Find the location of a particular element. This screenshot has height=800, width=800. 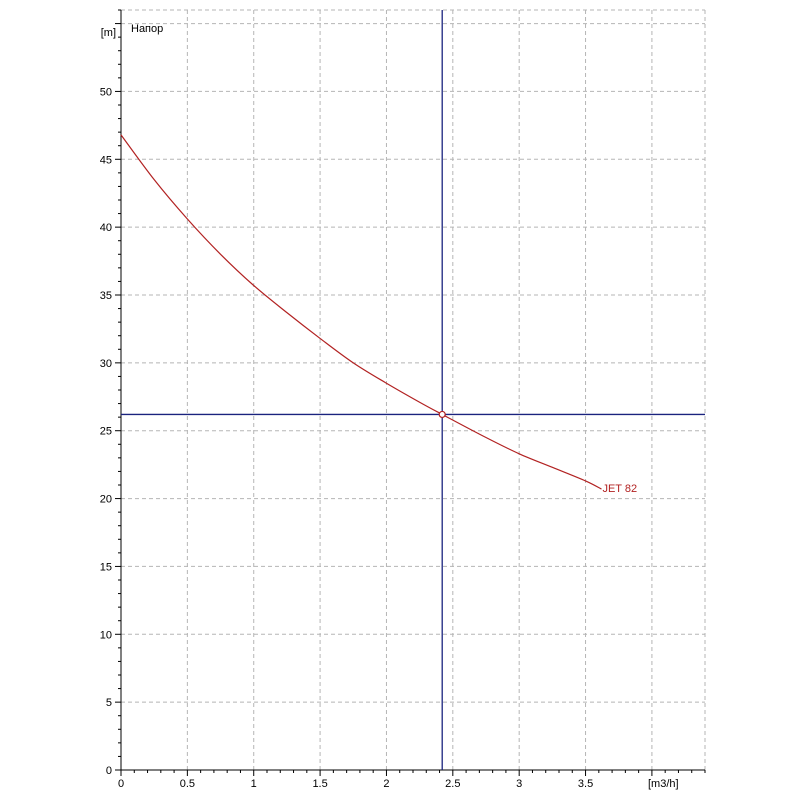

y-axis-label: [m] is located at coordinates (108, 33).